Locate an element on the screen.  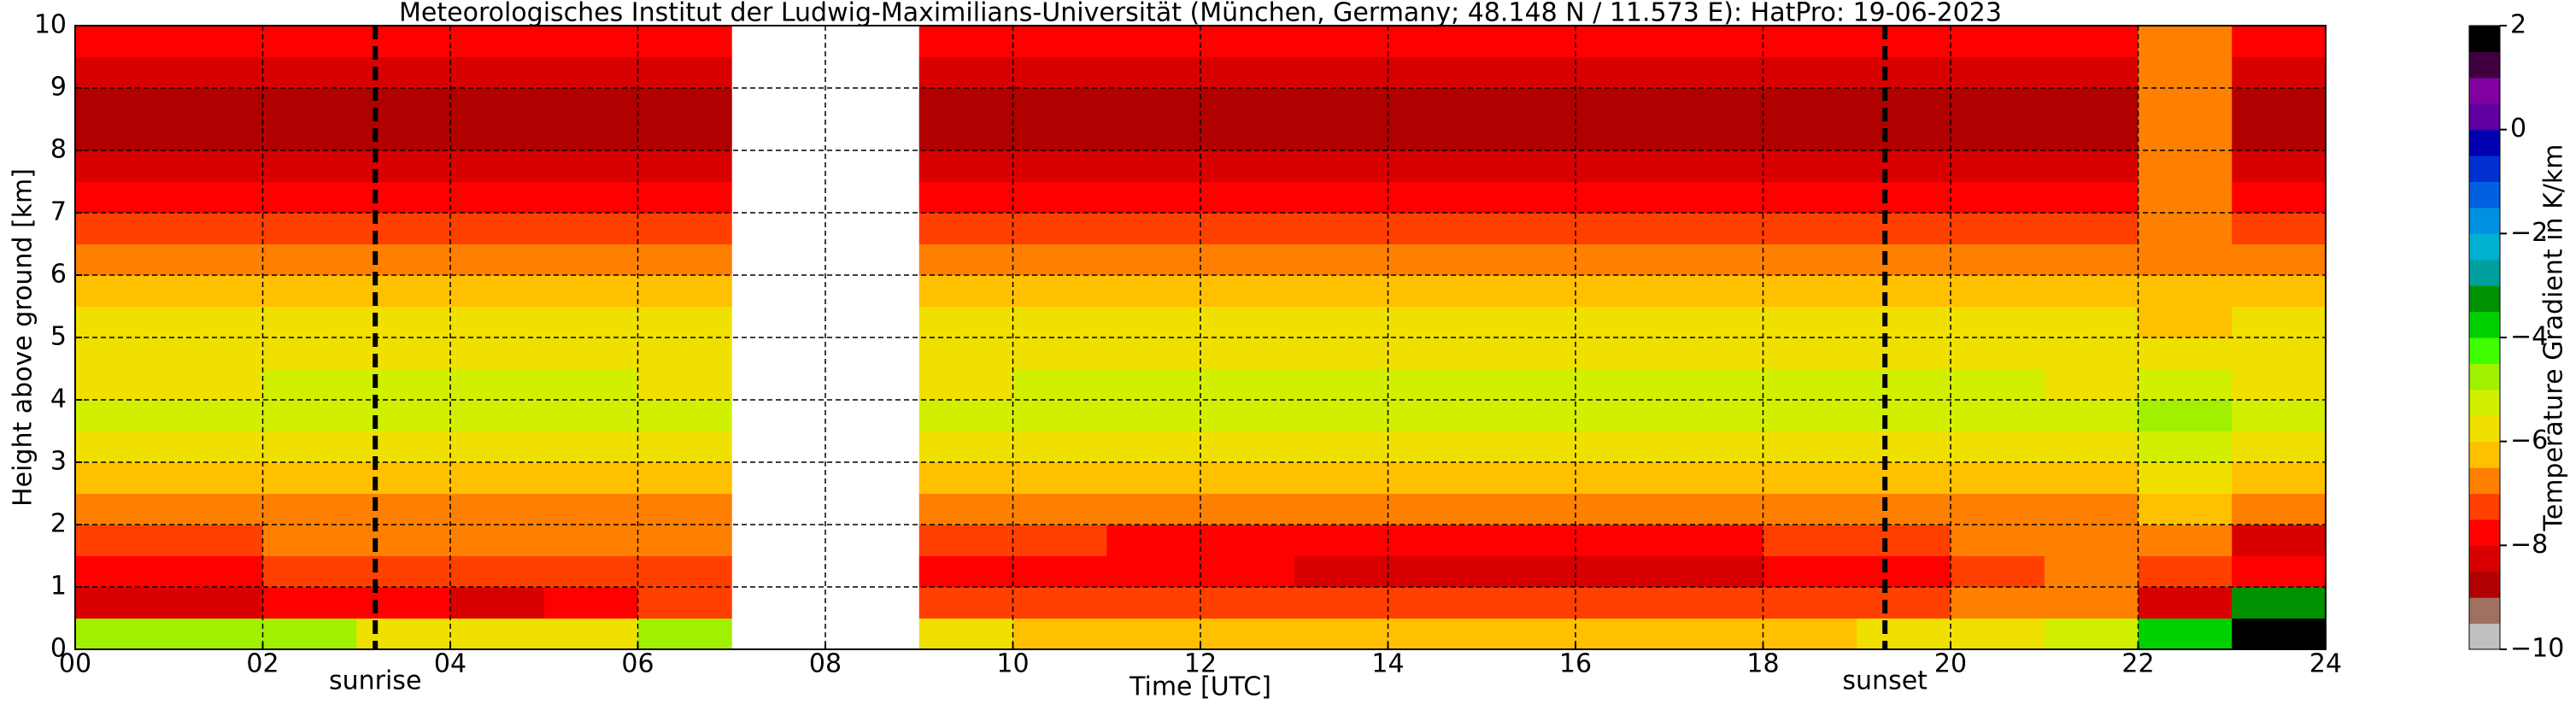
annotation-label: sunrise is located at coordinates (375, 681).